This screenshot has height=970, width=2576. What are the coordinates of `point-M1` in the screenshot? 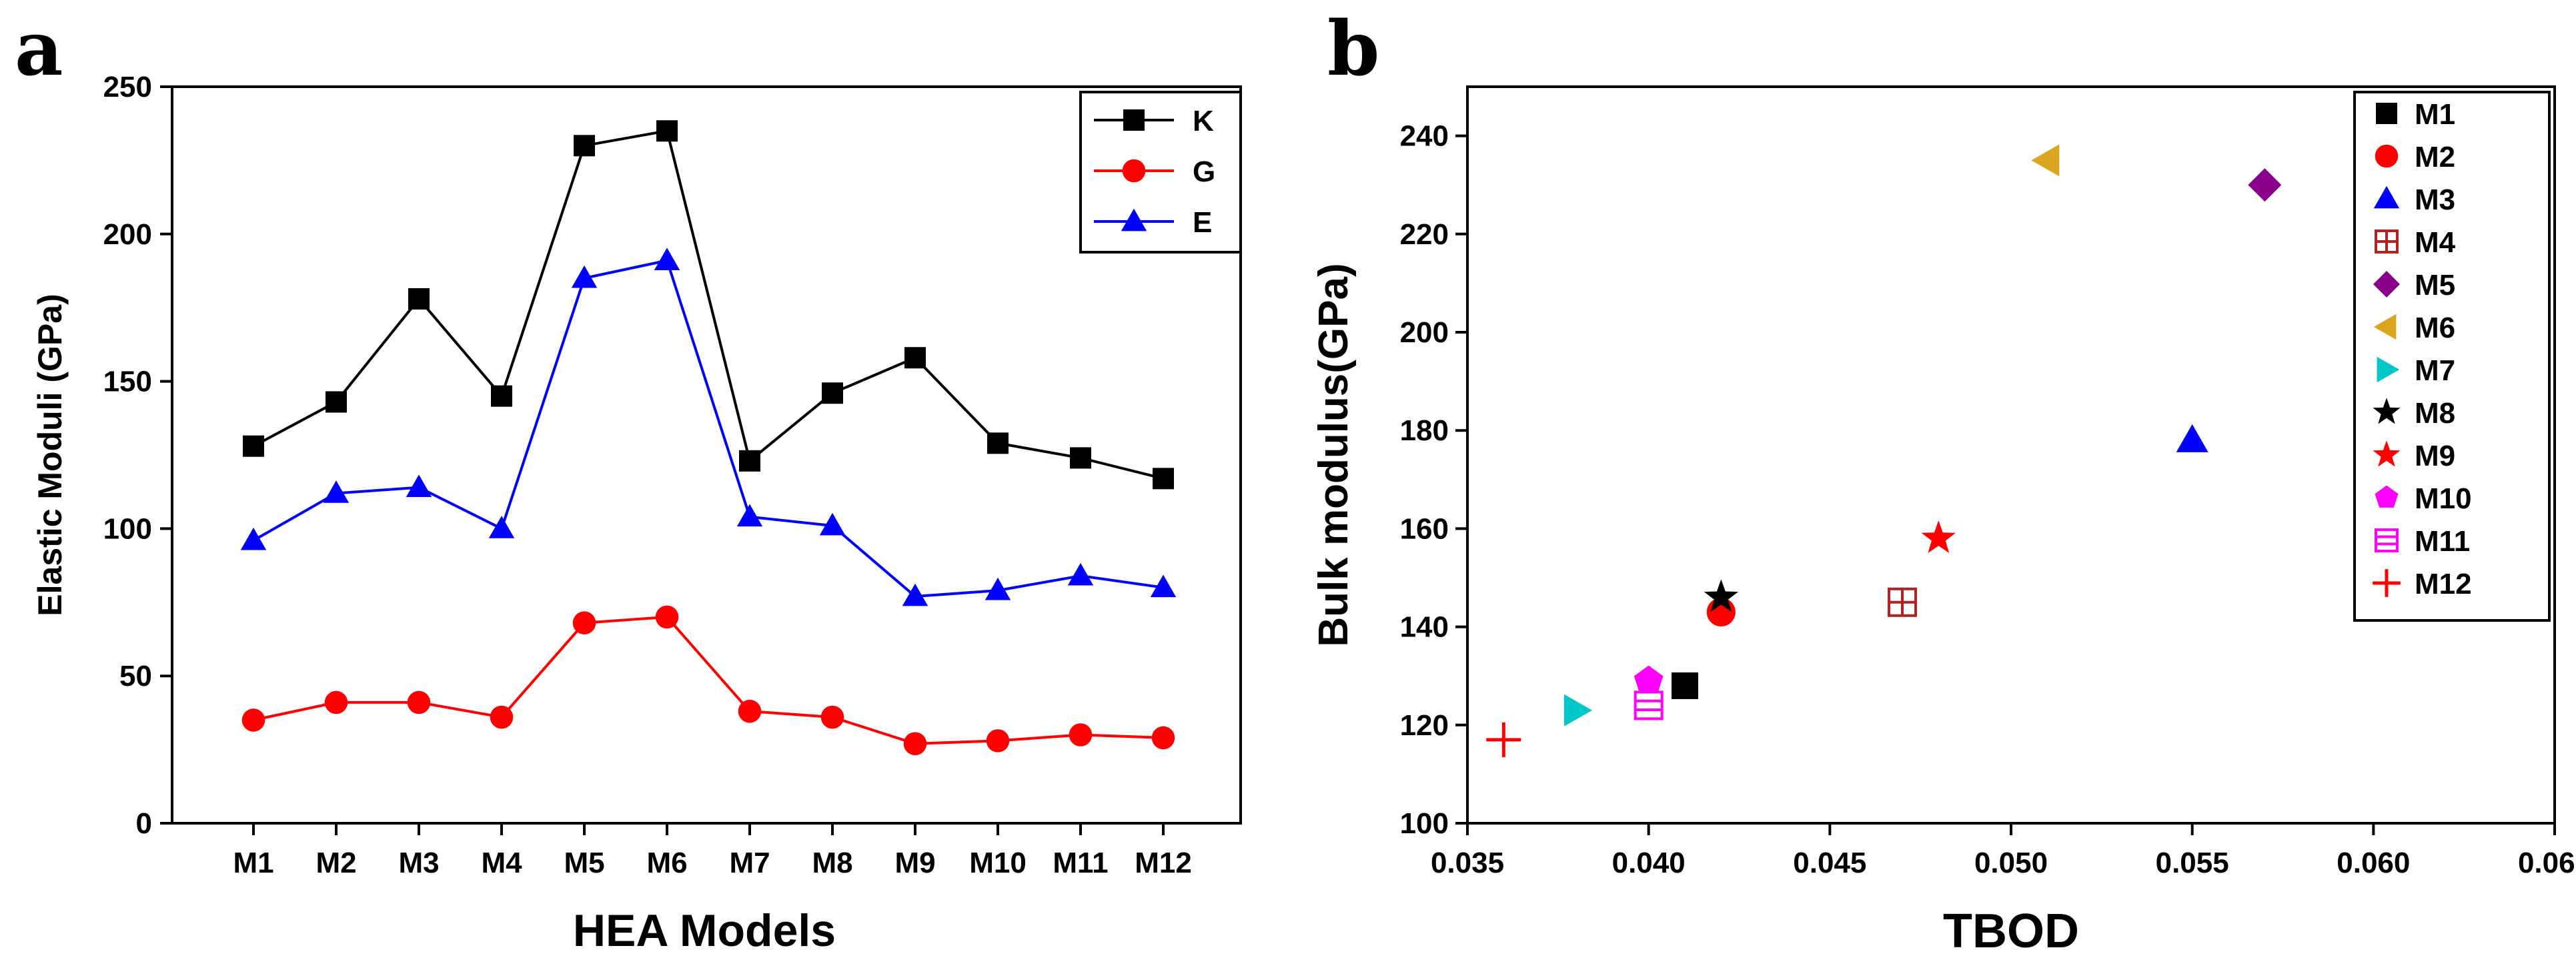 It's located at (1685, 685).